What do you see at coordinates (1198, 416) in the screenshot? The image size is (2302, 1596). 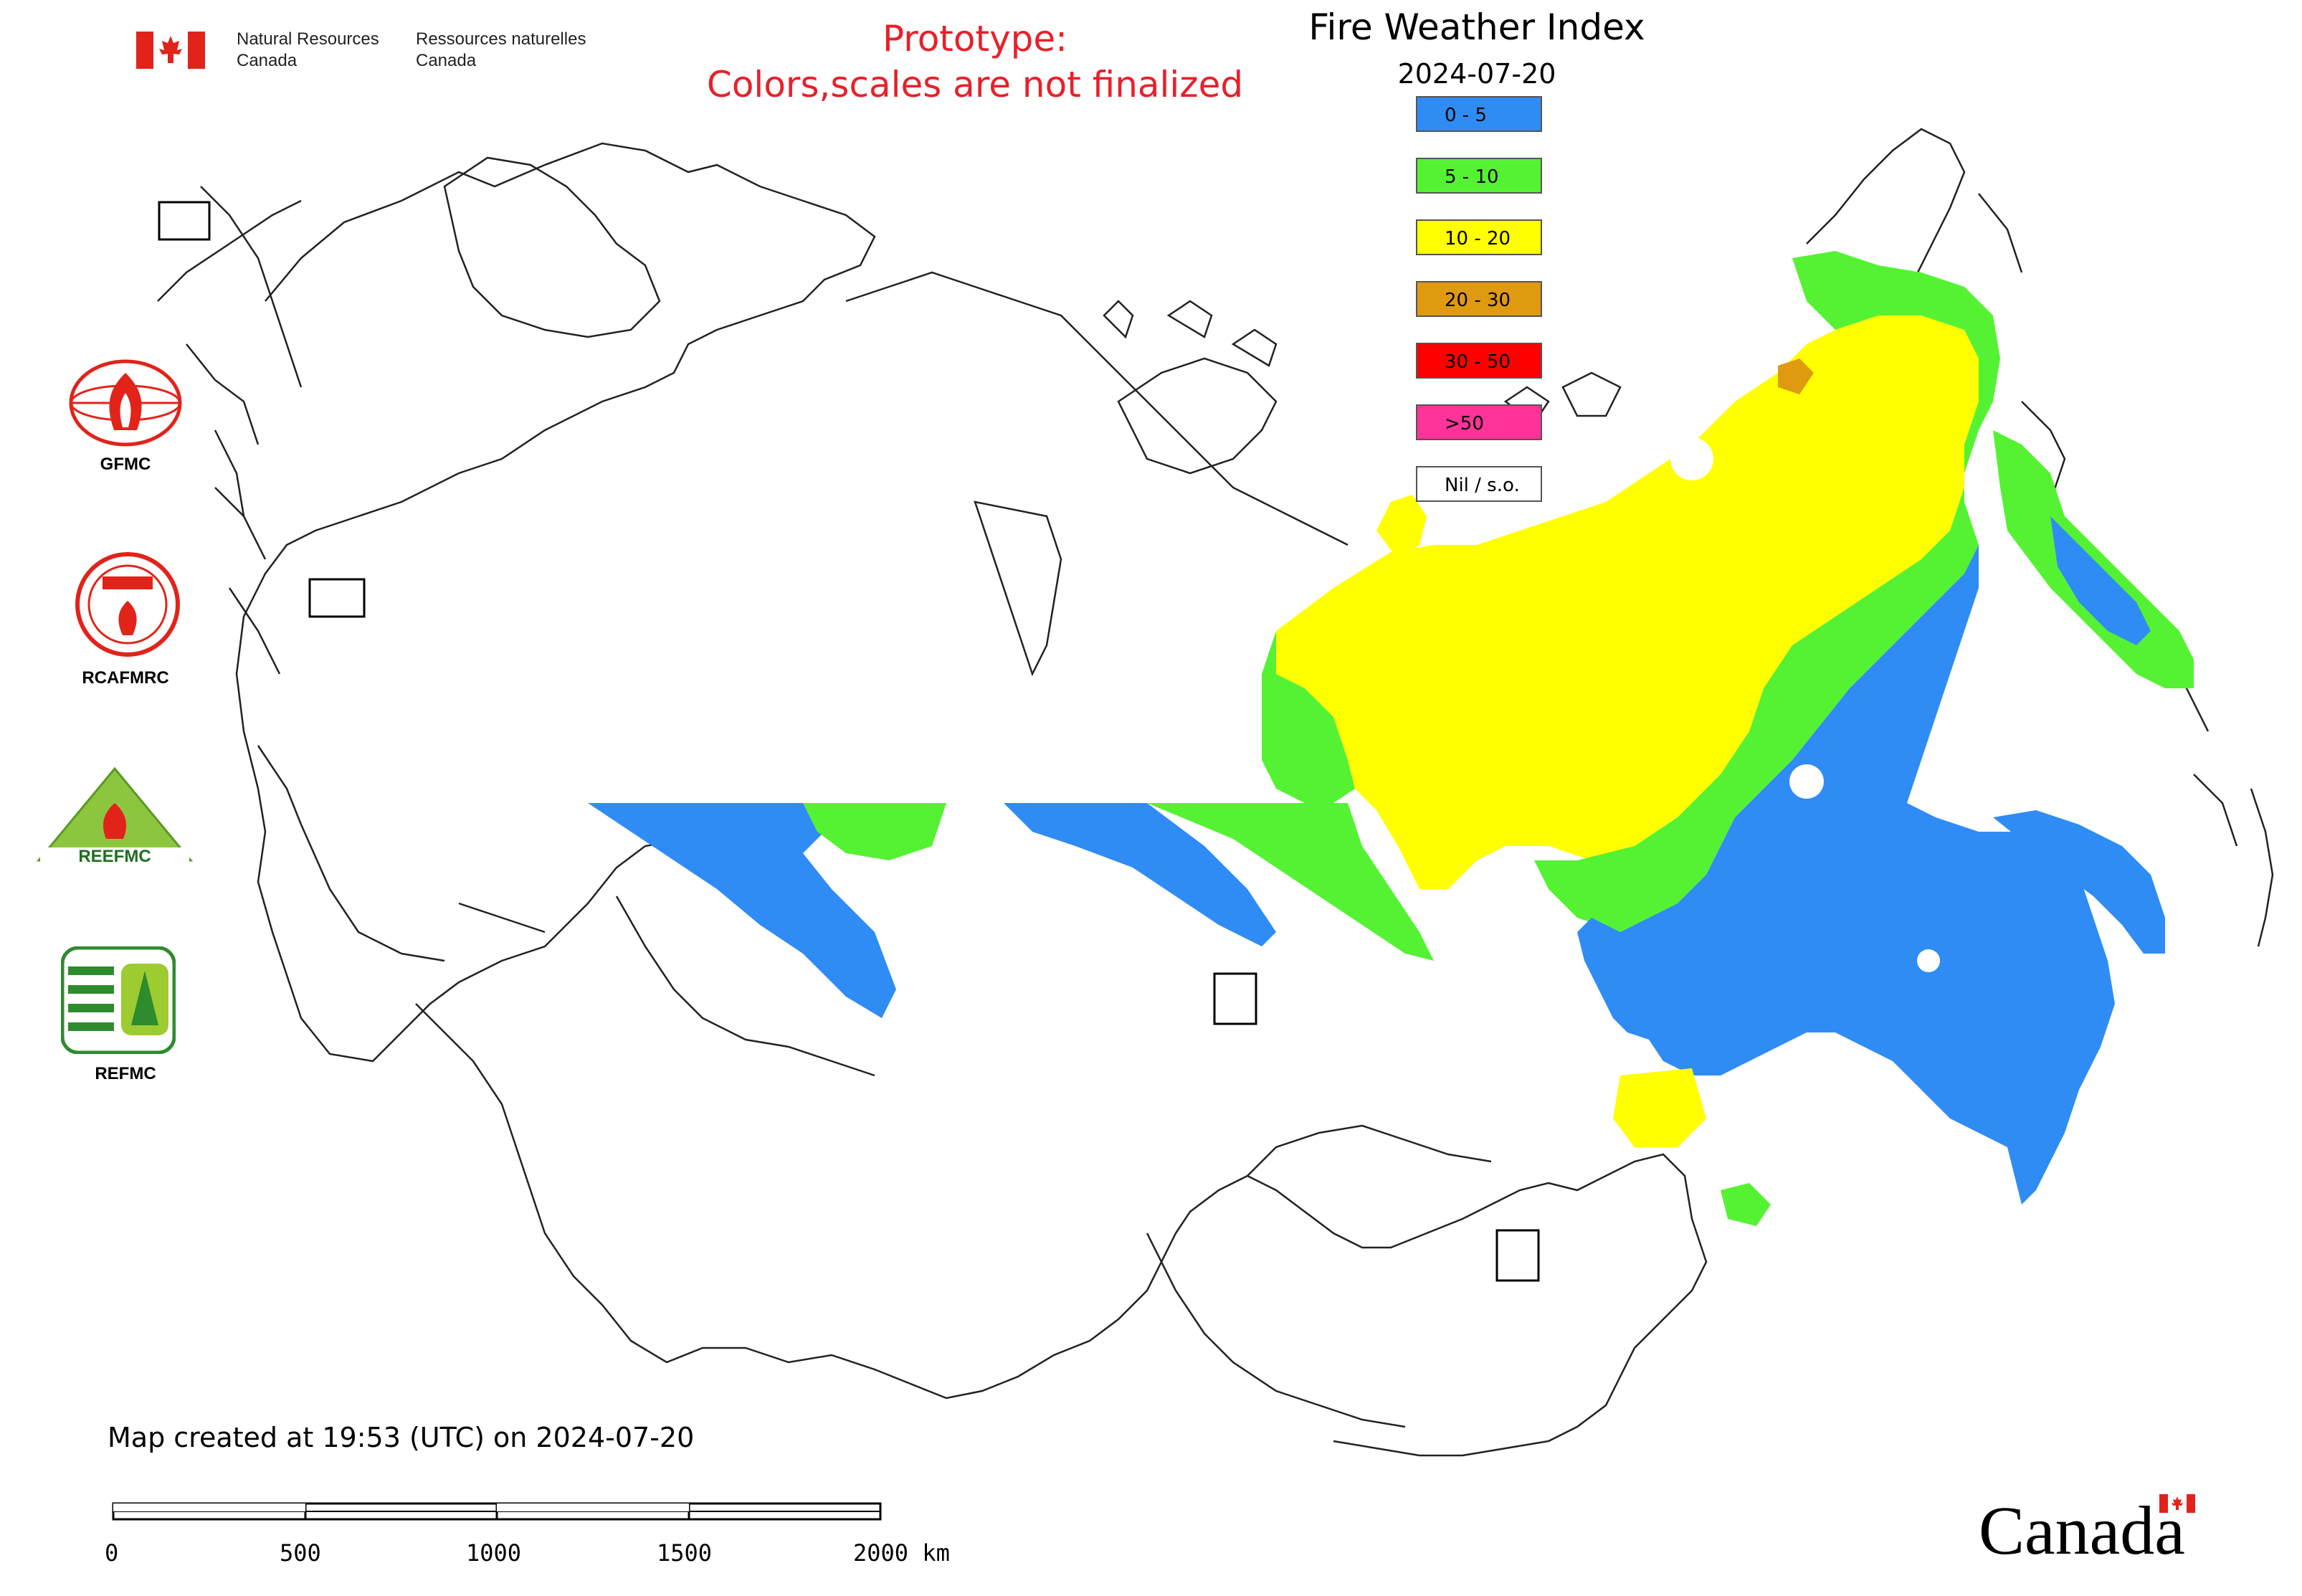 I see `boundary-taymyr` at bounding box center [1198, 416].